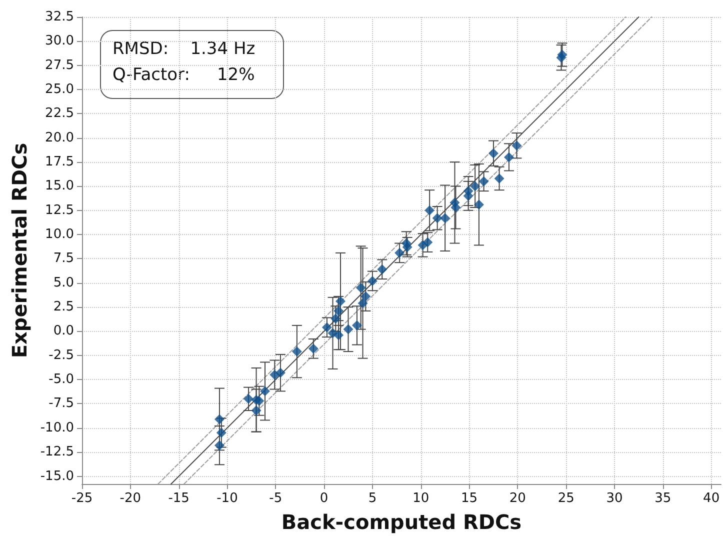 The width and height of the screenshot is (723, 537). What do you see at coordinates (59, 65) in the screenshot?
I see `y-tick-label: 27.5` at bounding box center [59, 65].